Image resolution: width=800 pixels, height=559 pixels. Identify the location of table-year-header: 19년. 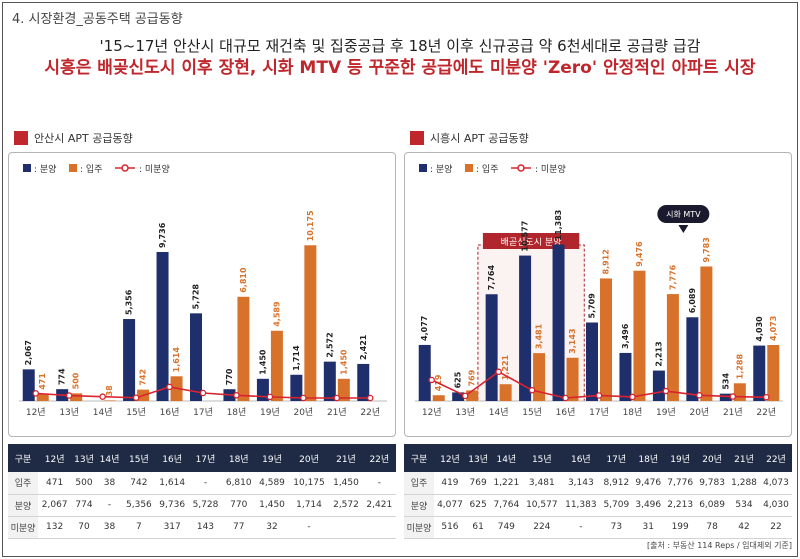
(272, 458).